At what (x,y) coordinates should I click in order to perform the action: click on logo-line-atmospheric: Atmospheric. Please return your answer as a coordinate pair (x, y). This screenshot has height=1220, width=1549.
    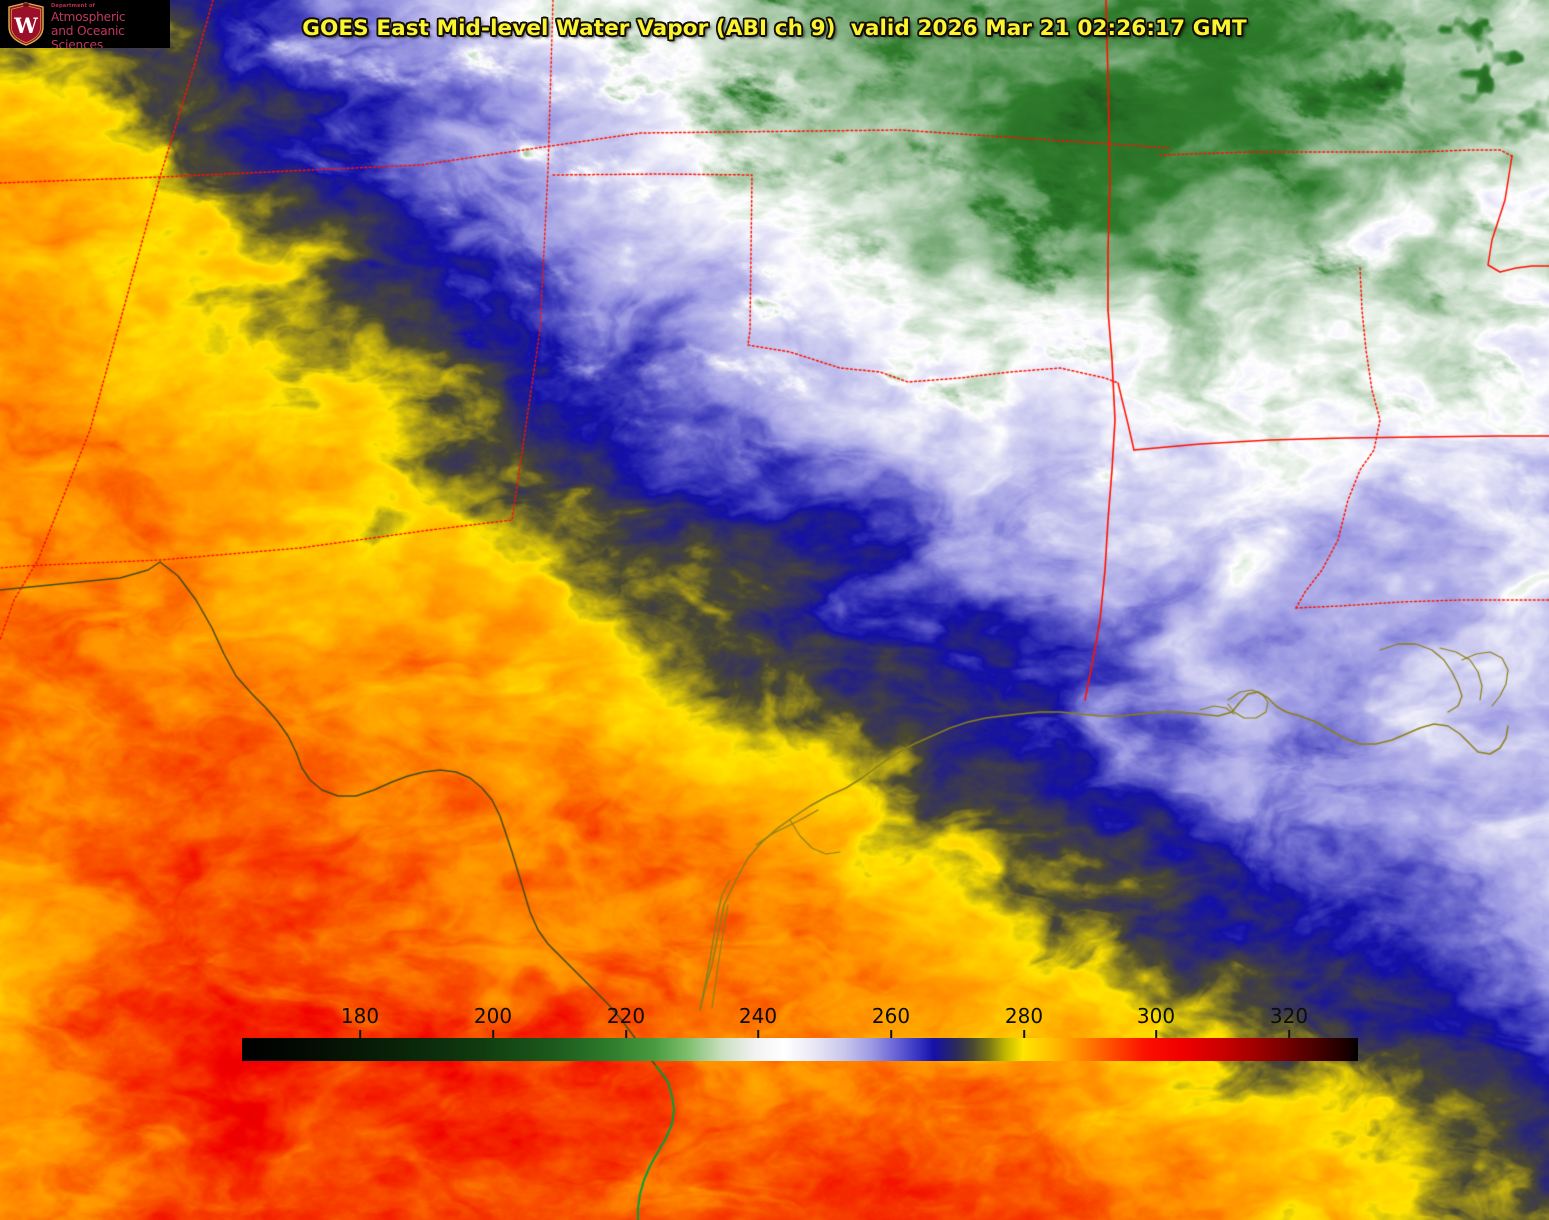
    Looking at the image, I should click on (88, 16).